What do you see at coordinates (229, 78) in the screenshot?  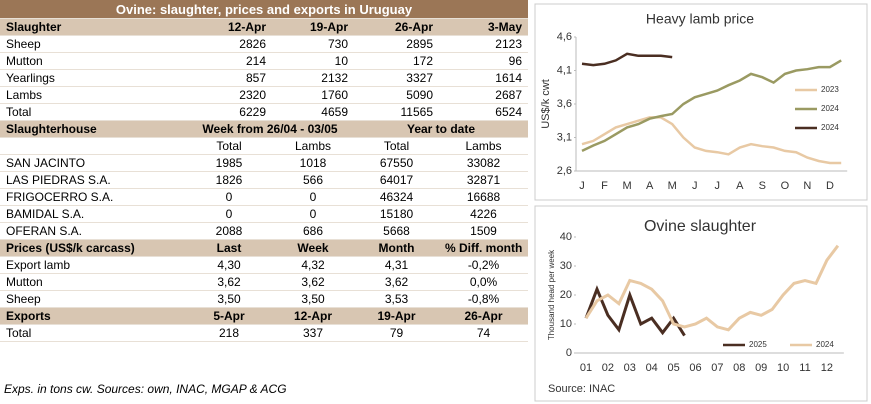 I see `cell: 857` at bounding box center [229, 78].